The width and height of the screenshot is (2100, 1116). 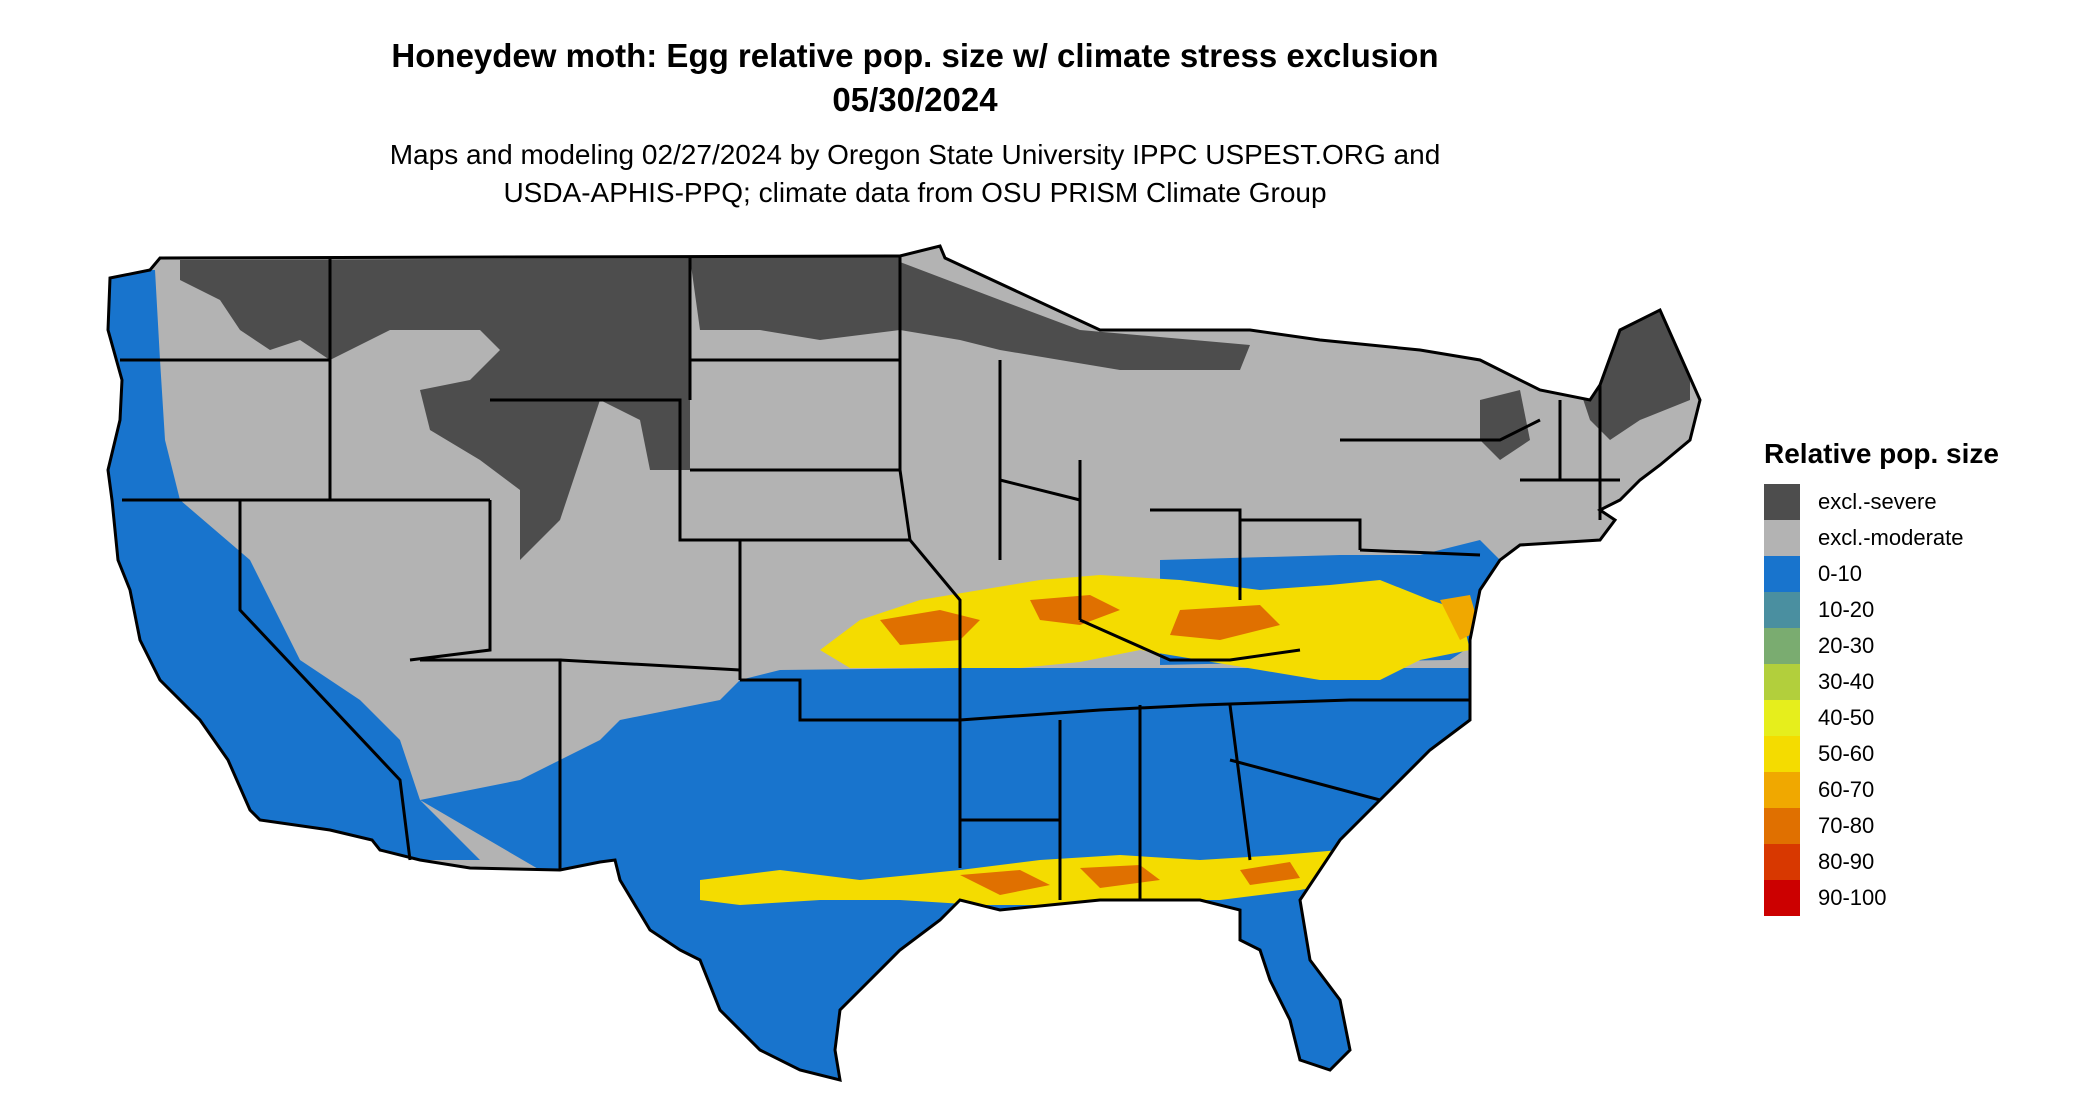 I want to click on legend-label: 60-70, so click(x=1846, y=789).